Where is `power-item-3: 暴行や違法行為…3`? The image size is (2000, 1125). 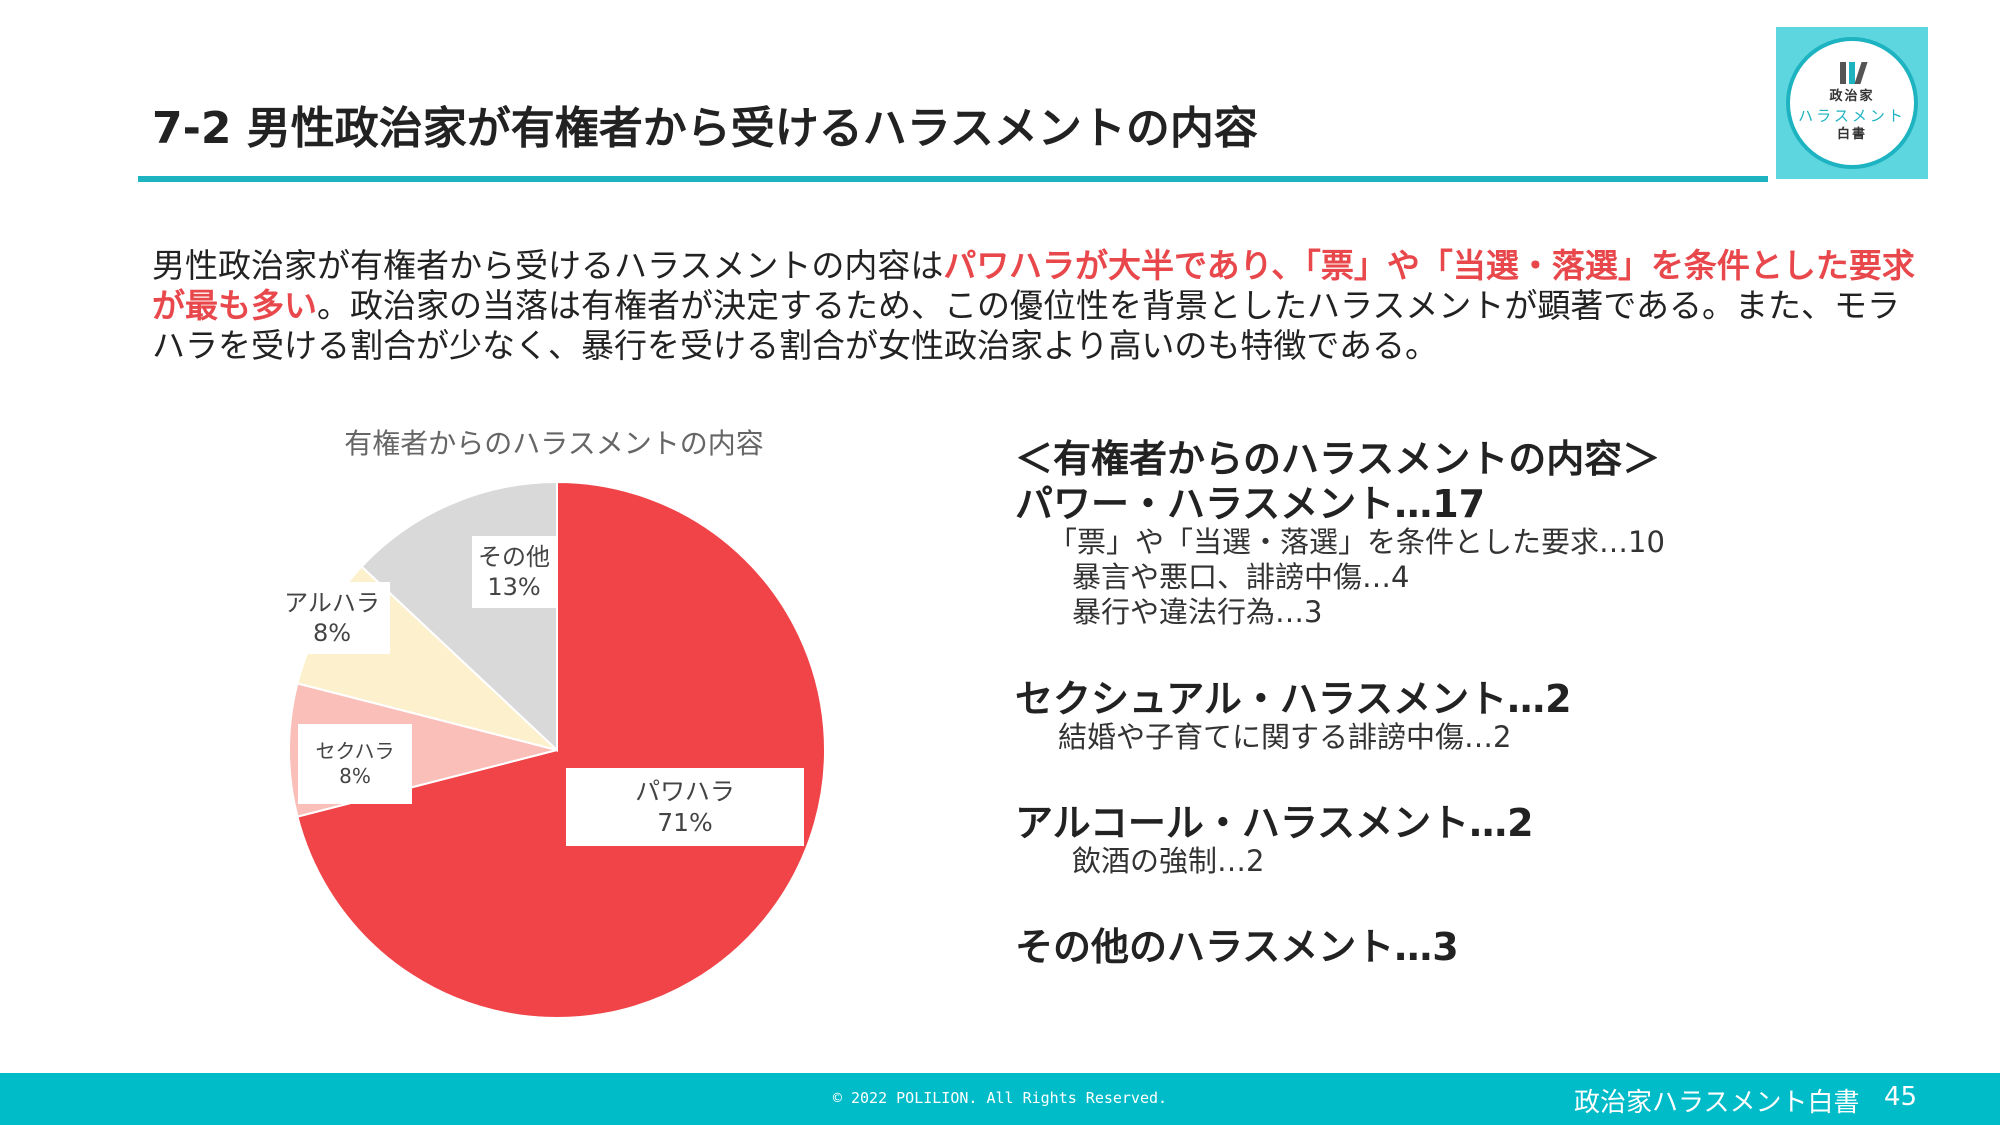 power-item-3: 暴行や違法行為…3 is located at coordinates (1197, 612).